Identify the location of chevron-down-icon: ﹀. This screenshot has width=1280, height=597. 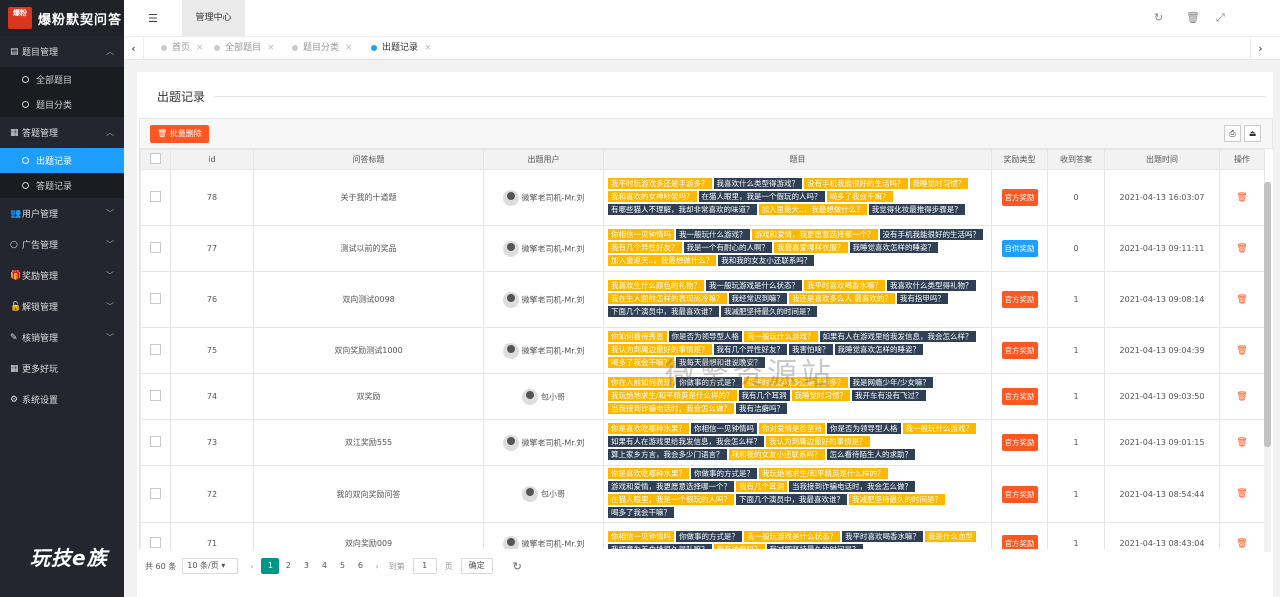
(110, 213).